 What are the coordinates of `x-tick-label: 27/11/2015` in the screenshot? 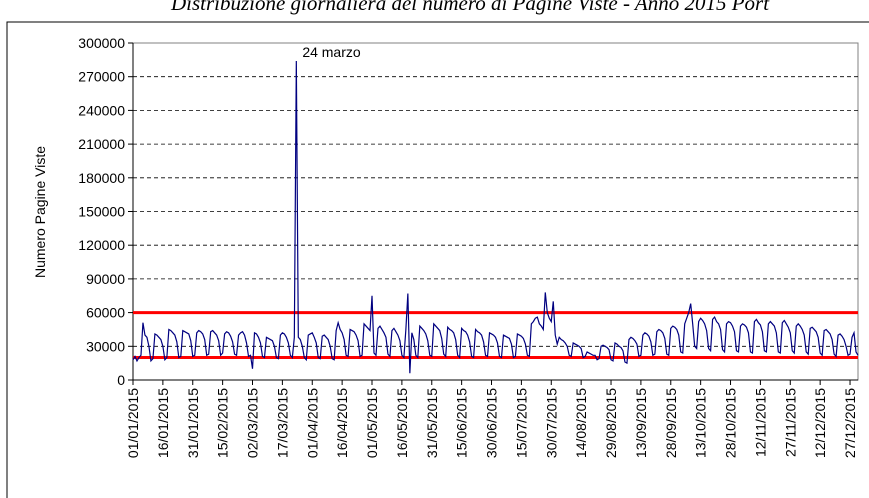 It's located at (790, 422).